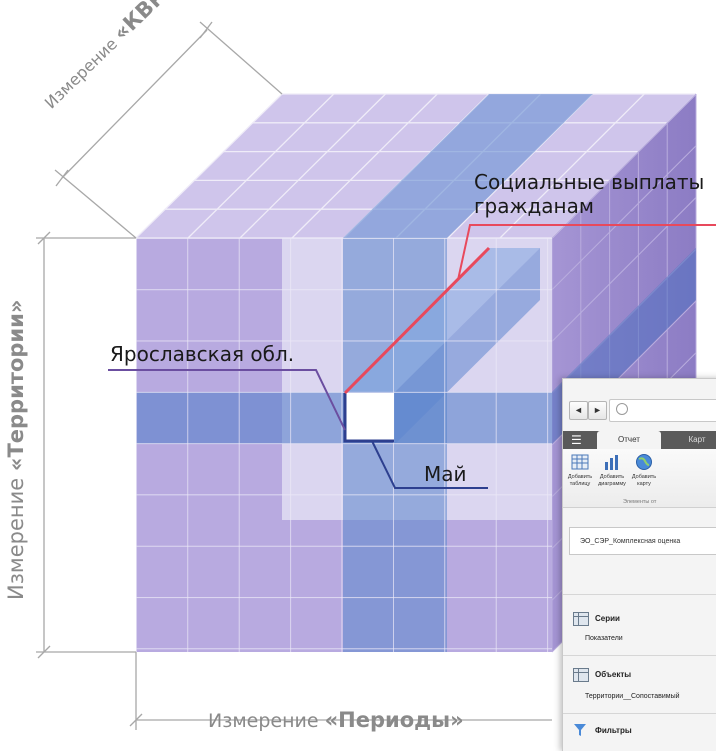  What do you see at coordinates (580, 462) in the screenshot?
I see `table-icon` at bounding box center [580, 462].